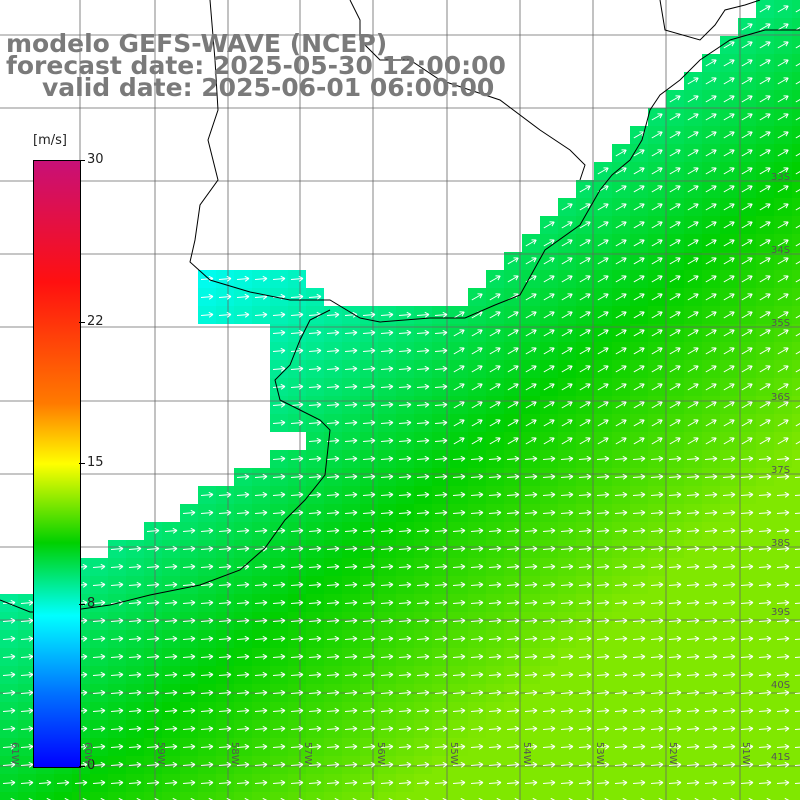  What do you see at coordinates (781, 470) in the screenshot?
I see `latitude-label: 37S` at bounding box center [781, 470].